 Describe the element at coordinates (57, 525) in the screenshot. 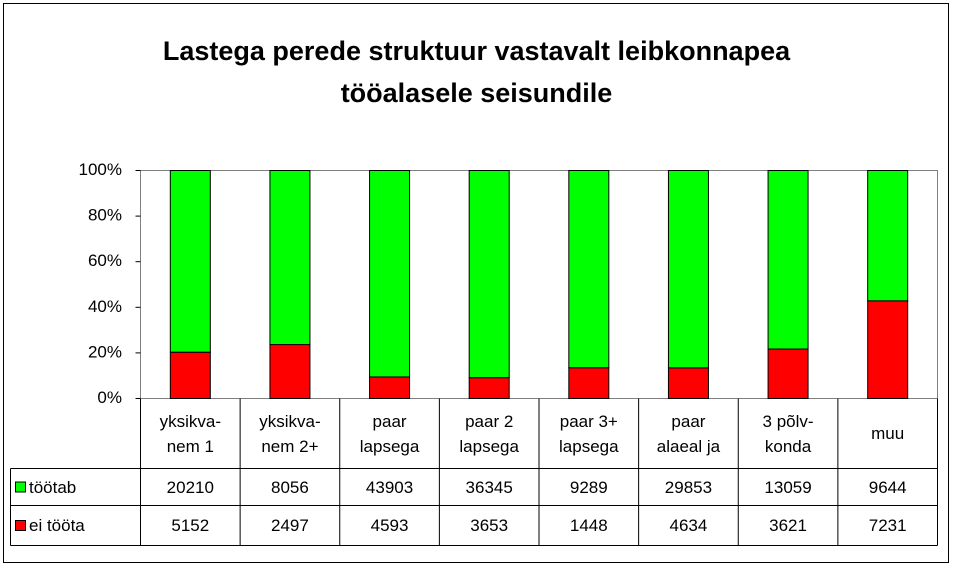

I see `legend-label: ei tööta` at that location.